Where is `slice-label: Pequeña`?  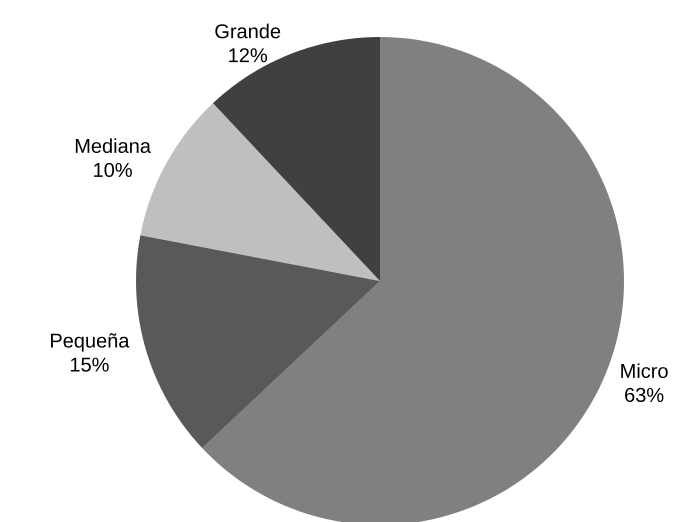 slice-label: Pequeña is located at coordinates (90, 342).